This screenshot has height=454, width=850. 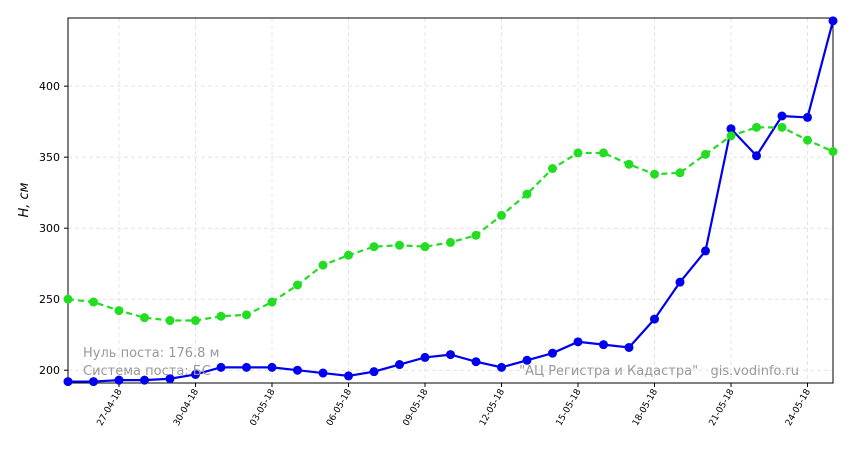 I want to click on x-tick-label: 27-04-18, so click(x=110, y=407).